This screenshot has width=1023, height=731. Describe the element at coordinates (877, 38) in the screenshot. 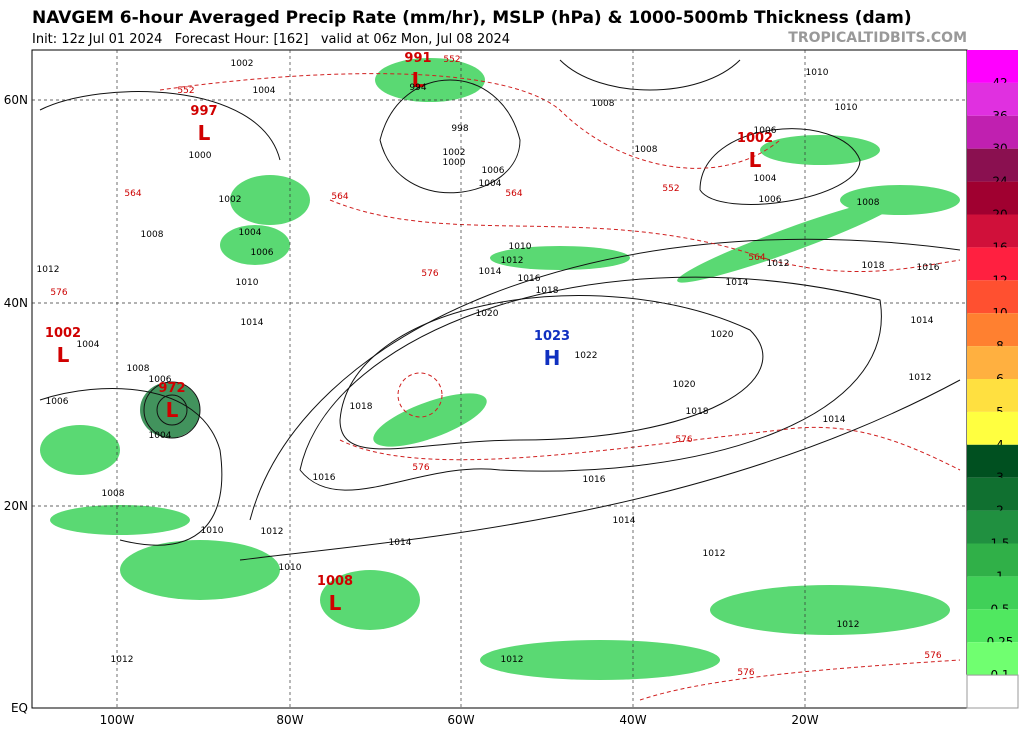

I see `watermark: TROPICALTIDBITS.COM` at that location.